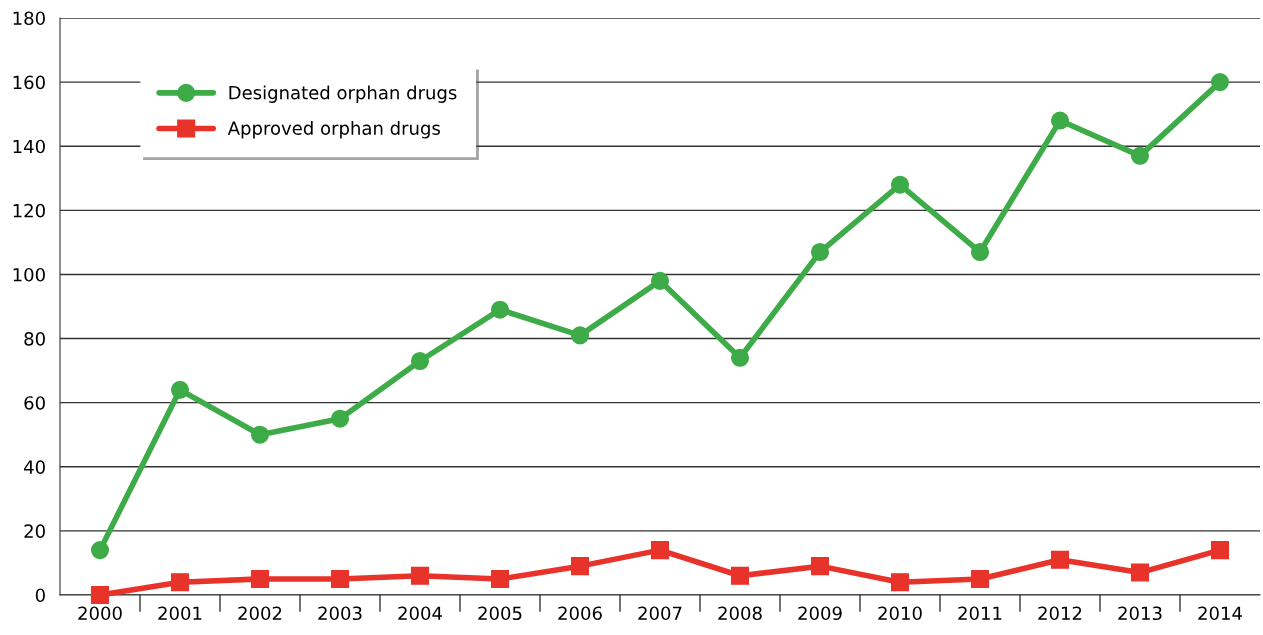  I want to click on y-tick-label: 180, so click(29, 18).